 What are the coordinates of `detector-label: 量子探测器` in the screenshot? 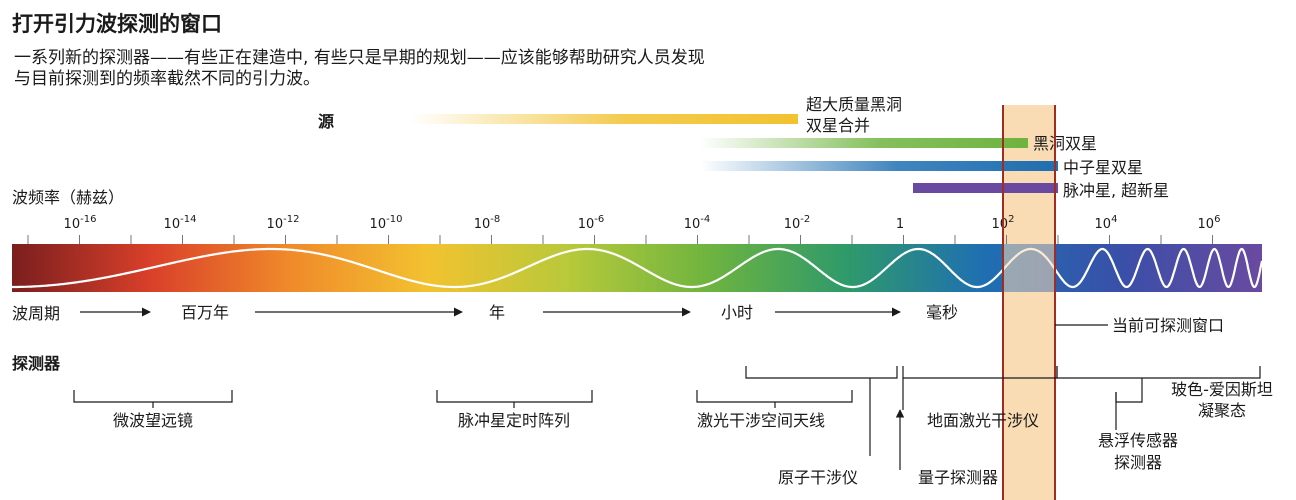 It's located at (958, 477).